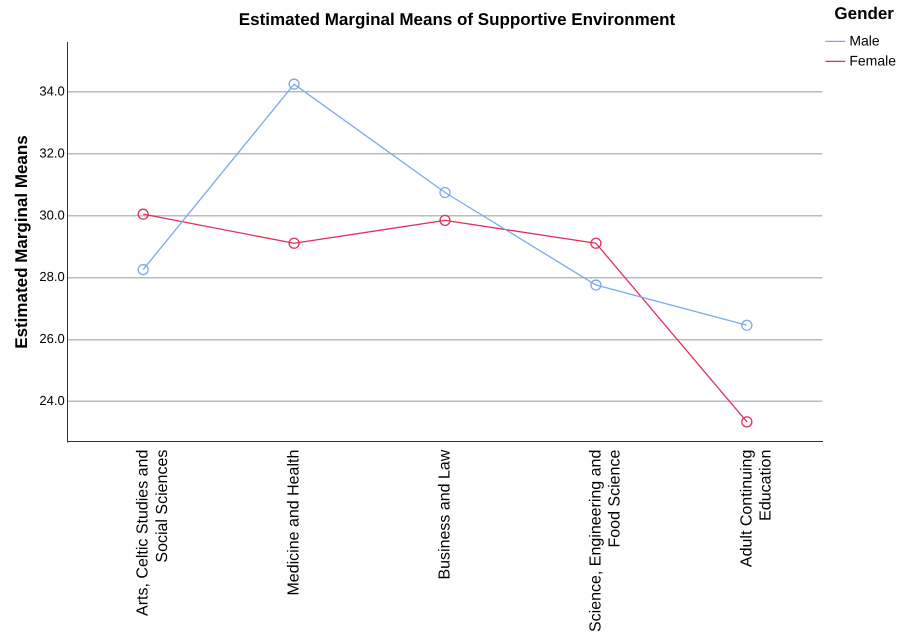 The height and width of the screenshot is (644, 914). I want to click on y-tick-label: 26.0, so click(52, 338).